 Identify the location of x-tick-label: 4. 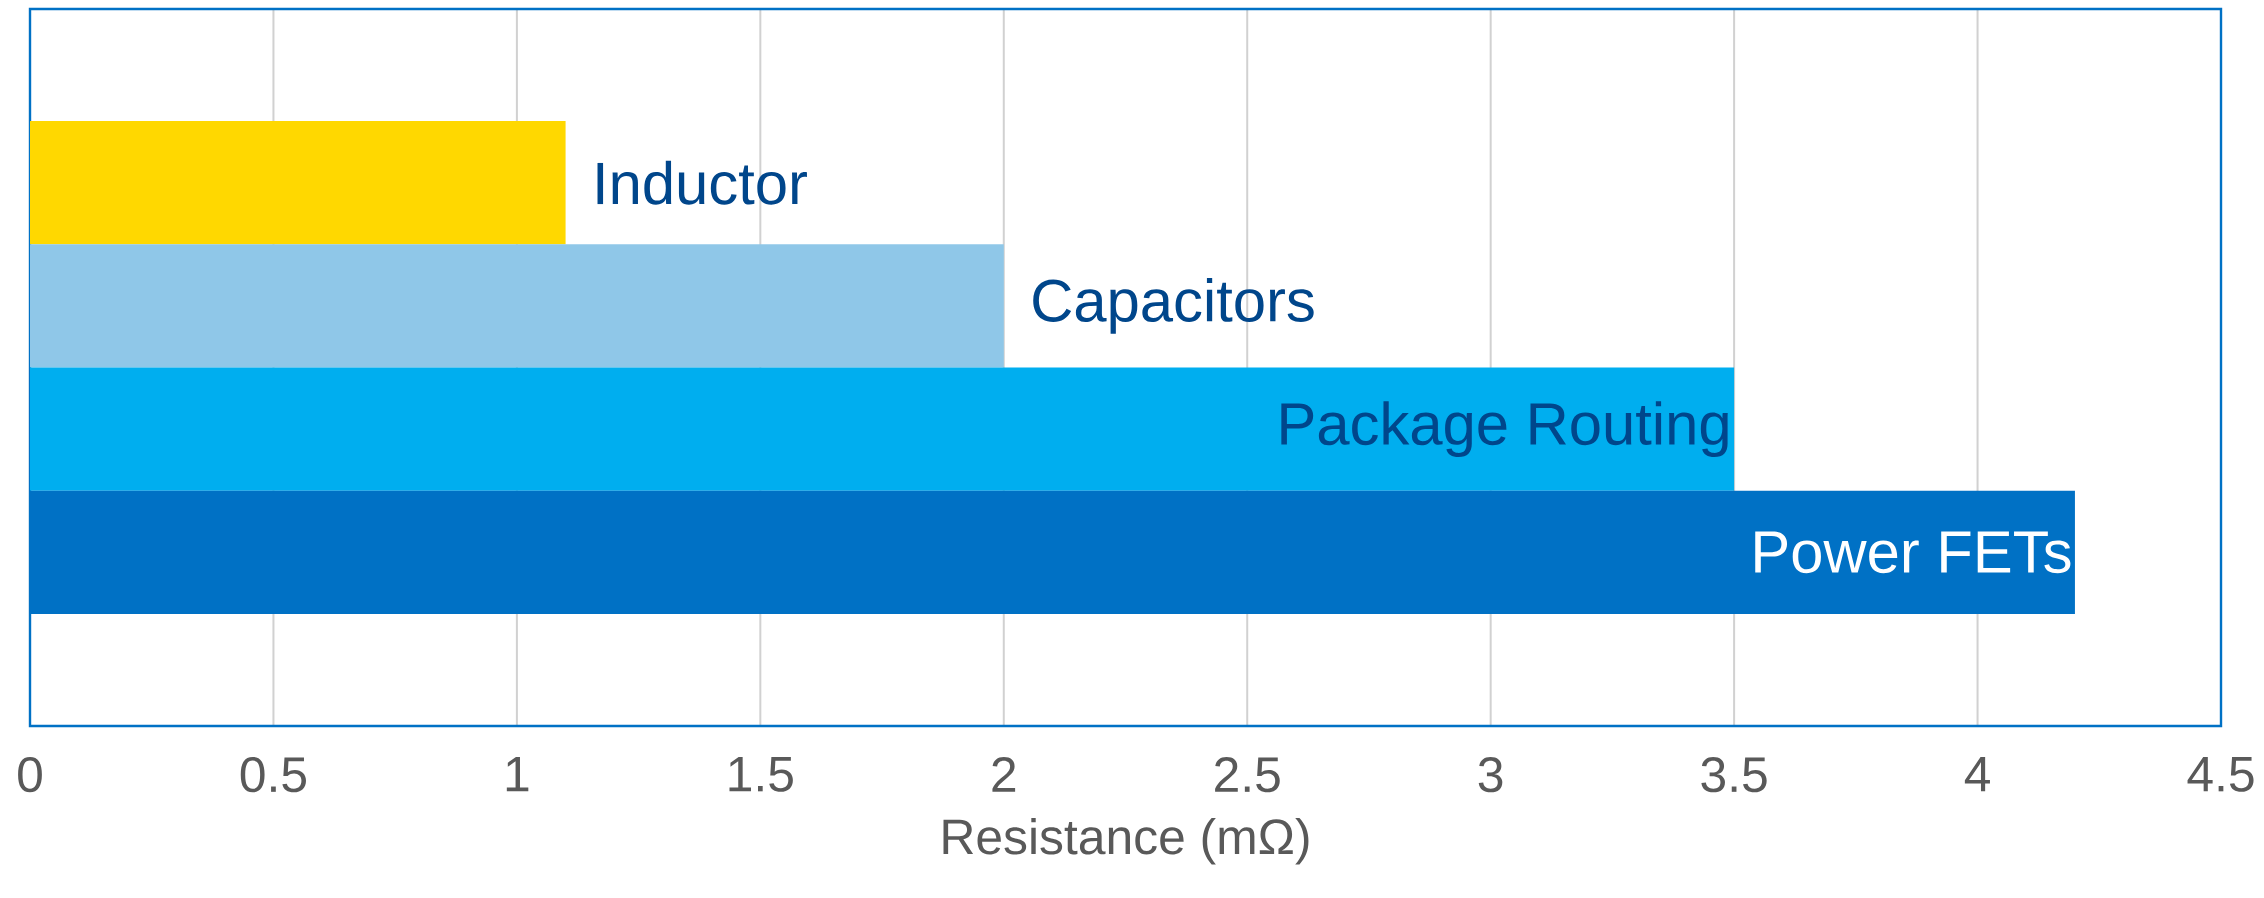
(1977, 774).